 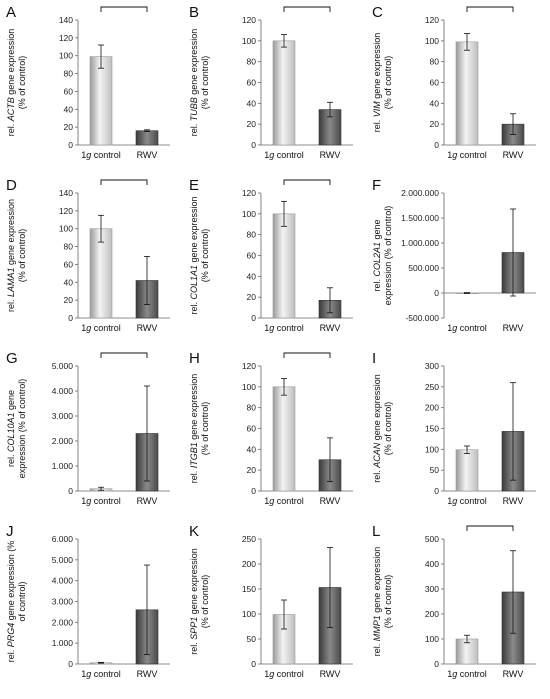 What do you see at coordinates (432, 366) in the screenshot?
I see `y-tick-label: 300` at bounding box center [432, 366].